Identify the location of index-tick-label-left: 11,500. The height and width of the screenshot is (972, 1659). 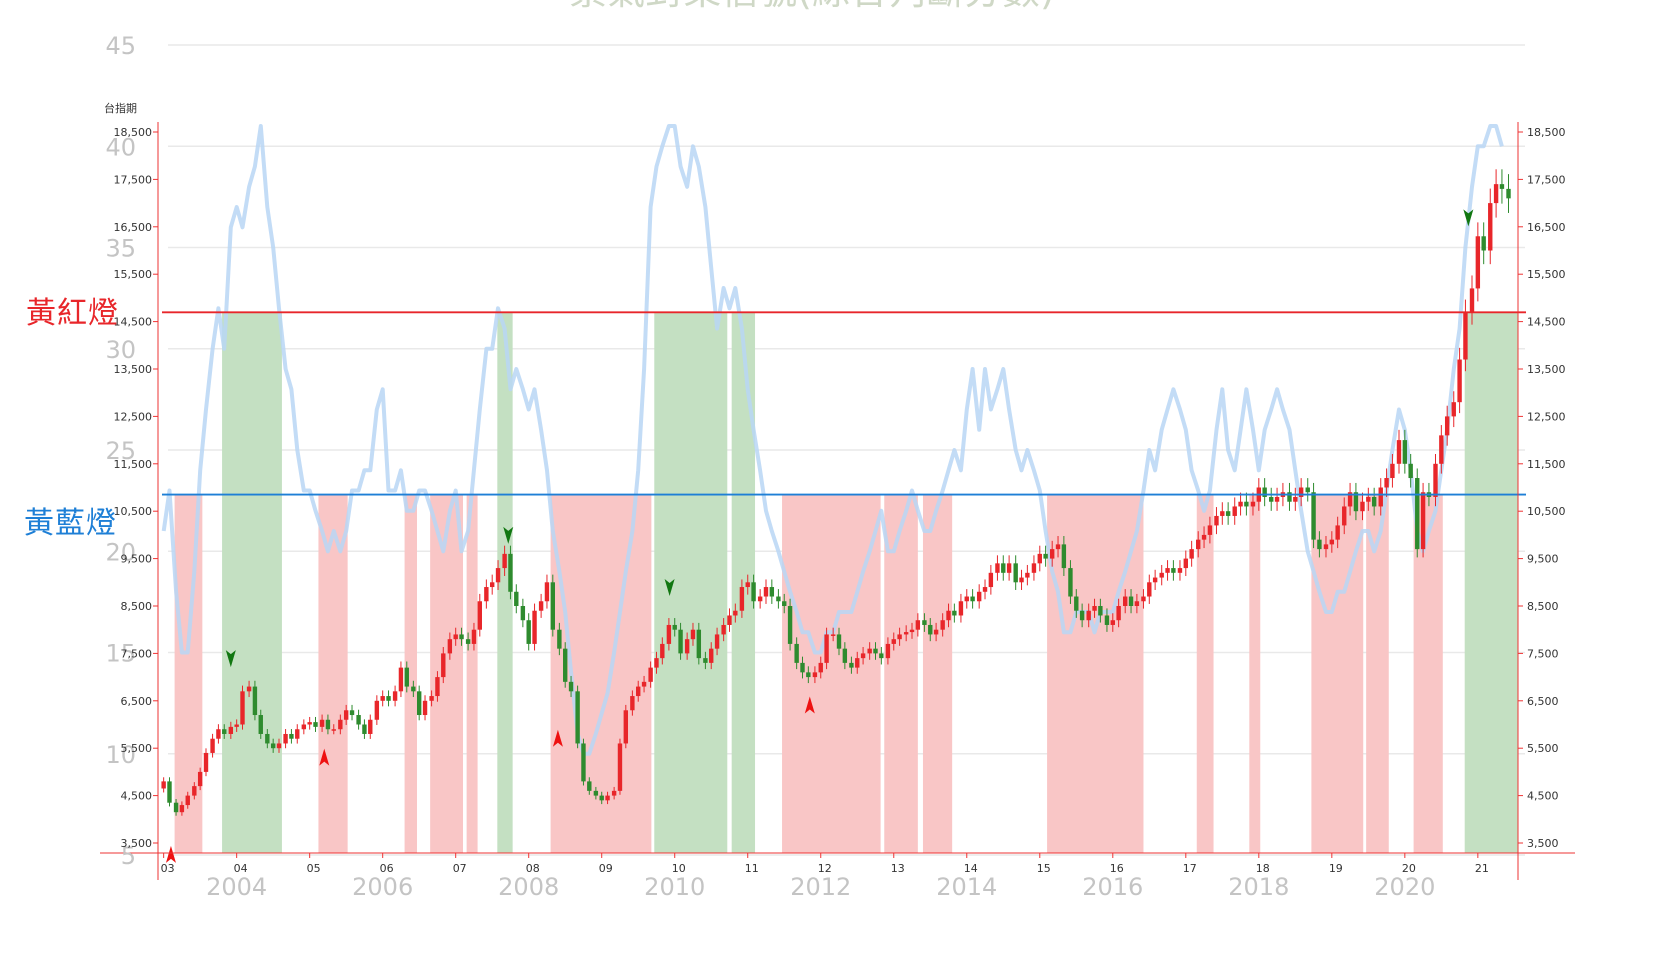
(133, 464).